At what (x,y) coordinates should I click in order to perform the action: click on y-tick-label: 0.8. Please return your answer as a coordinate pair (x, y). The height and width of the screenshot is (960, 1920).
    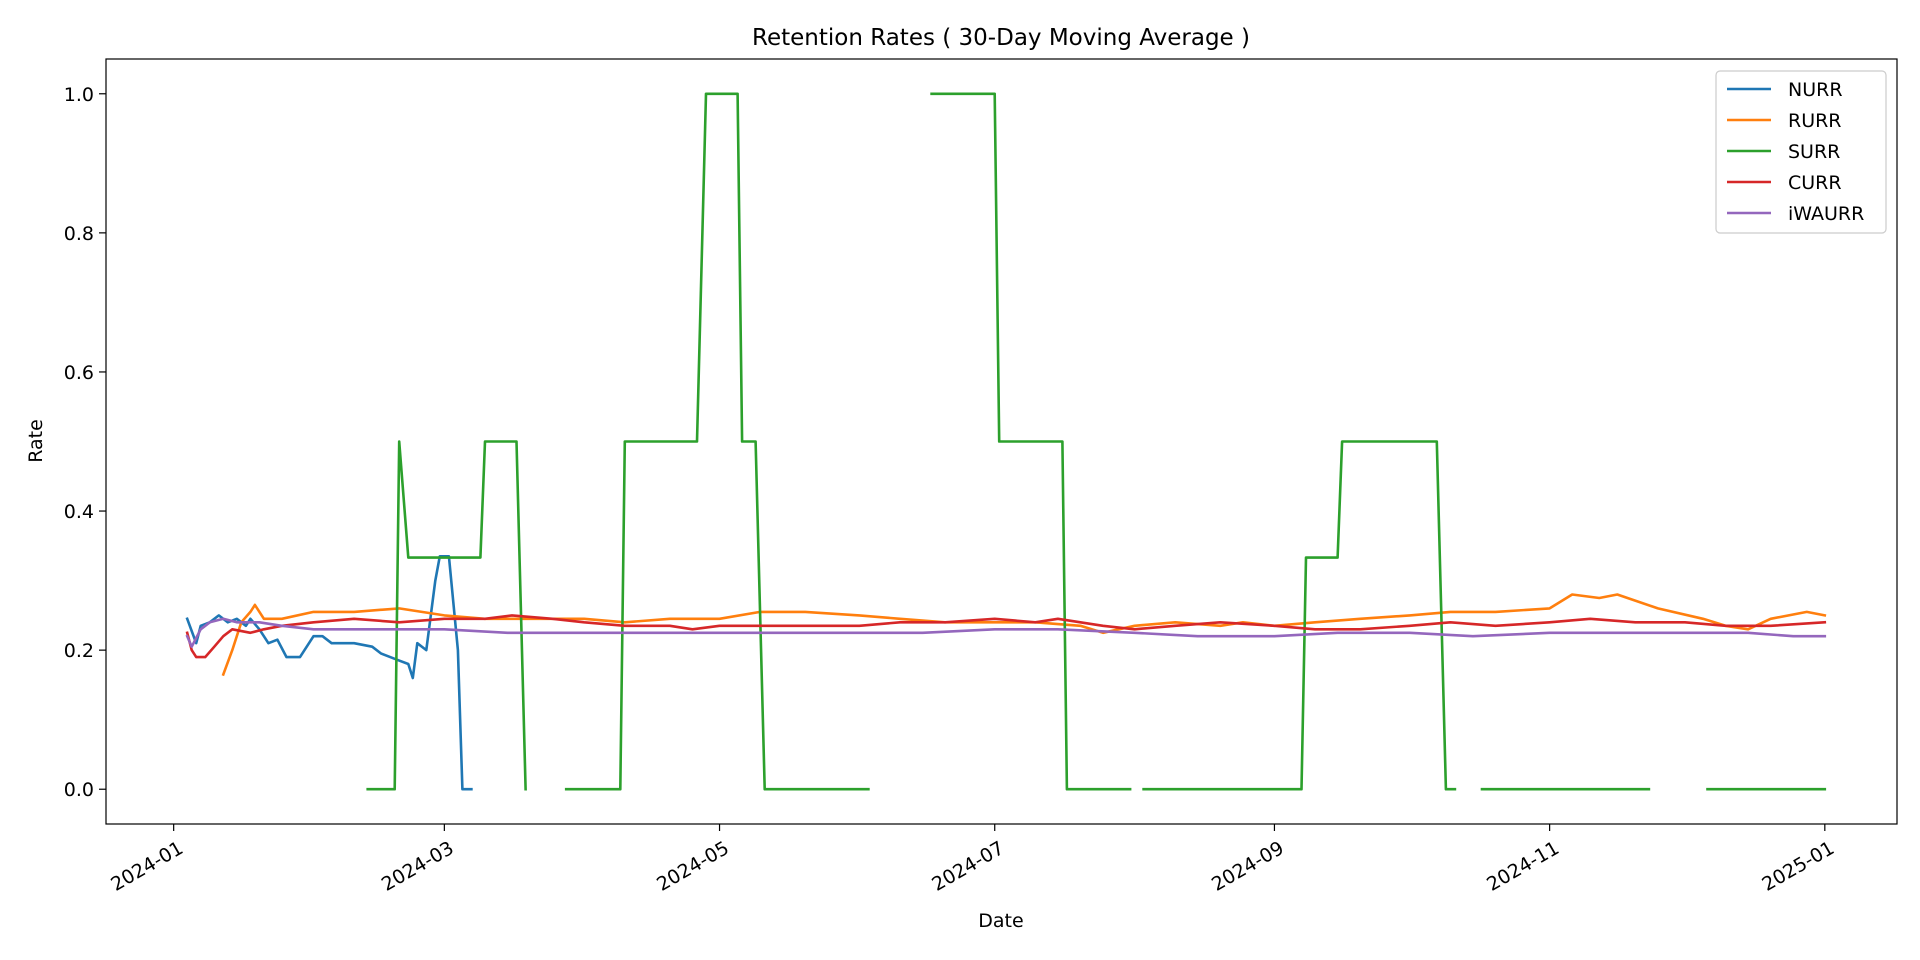
    Looking at the image, I should click on (79, 234).